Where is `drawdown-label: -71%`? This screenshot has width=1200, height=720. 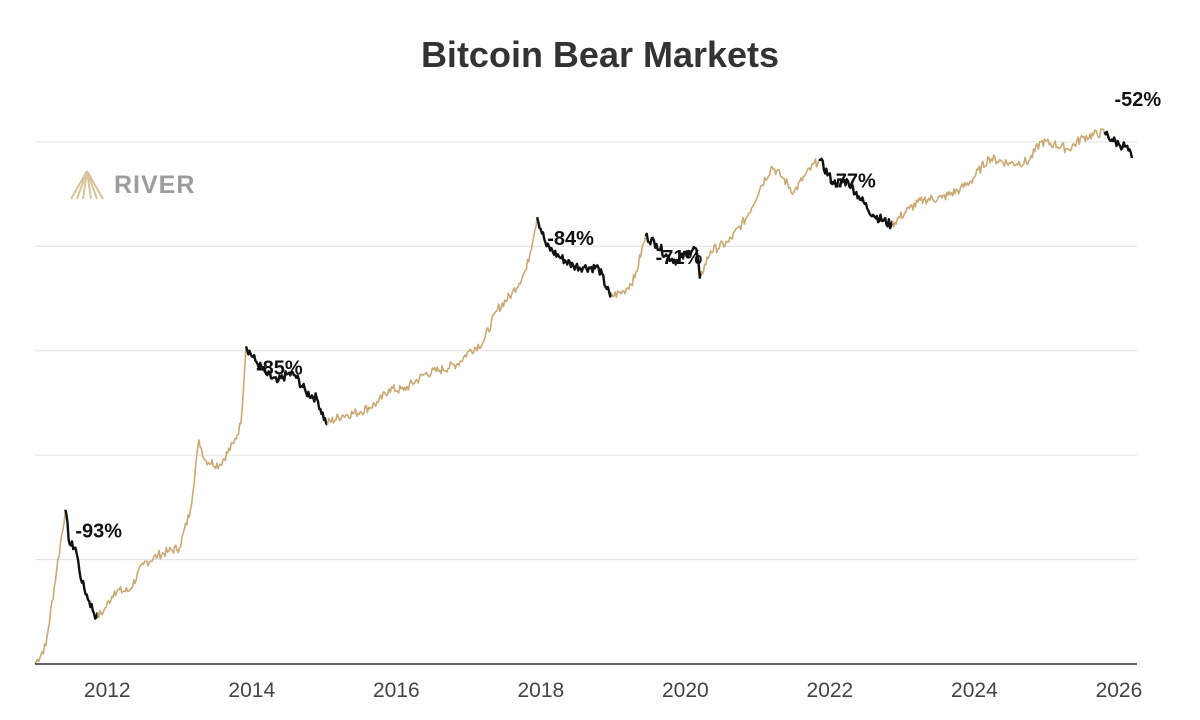 drawdown-label: -71% is located at coordinates (679, 258).